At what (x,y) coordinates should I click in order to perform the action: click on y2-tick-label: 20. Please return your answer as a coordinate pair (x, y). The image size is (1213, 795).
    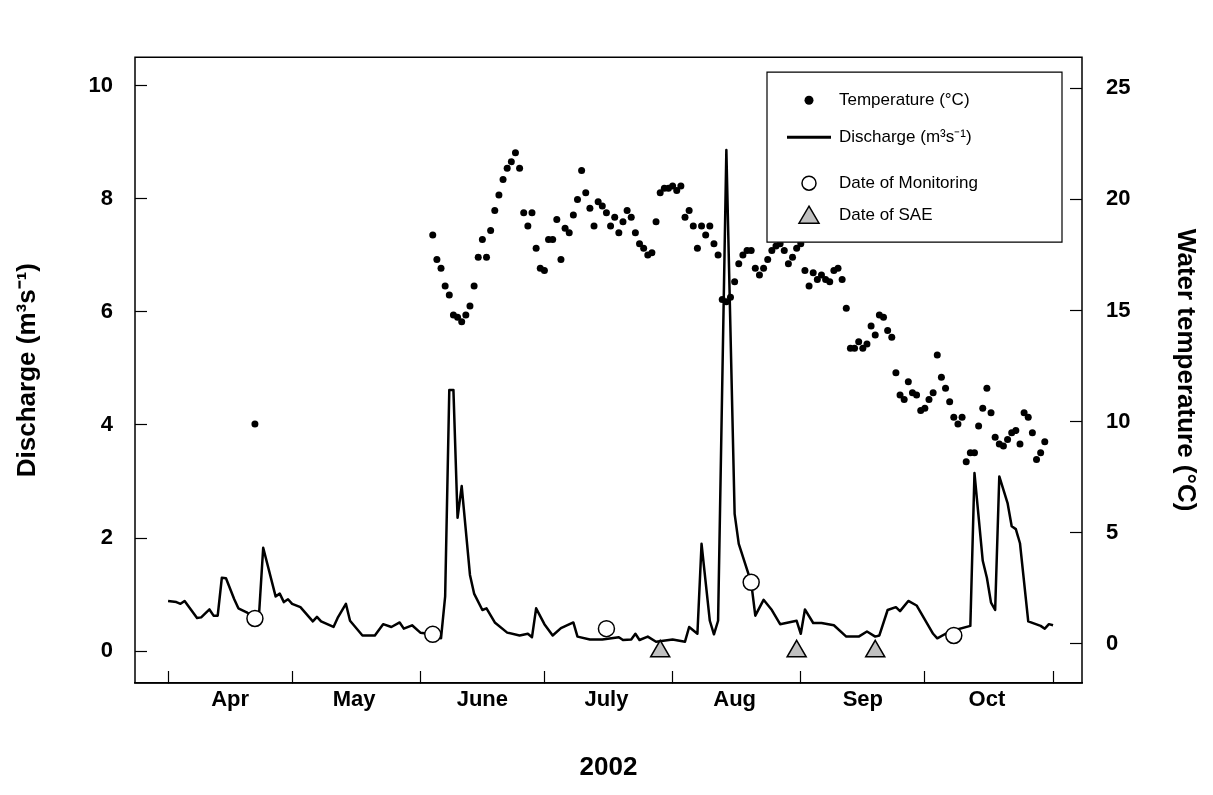
    Looking at the image, I should click on (1118, 198).